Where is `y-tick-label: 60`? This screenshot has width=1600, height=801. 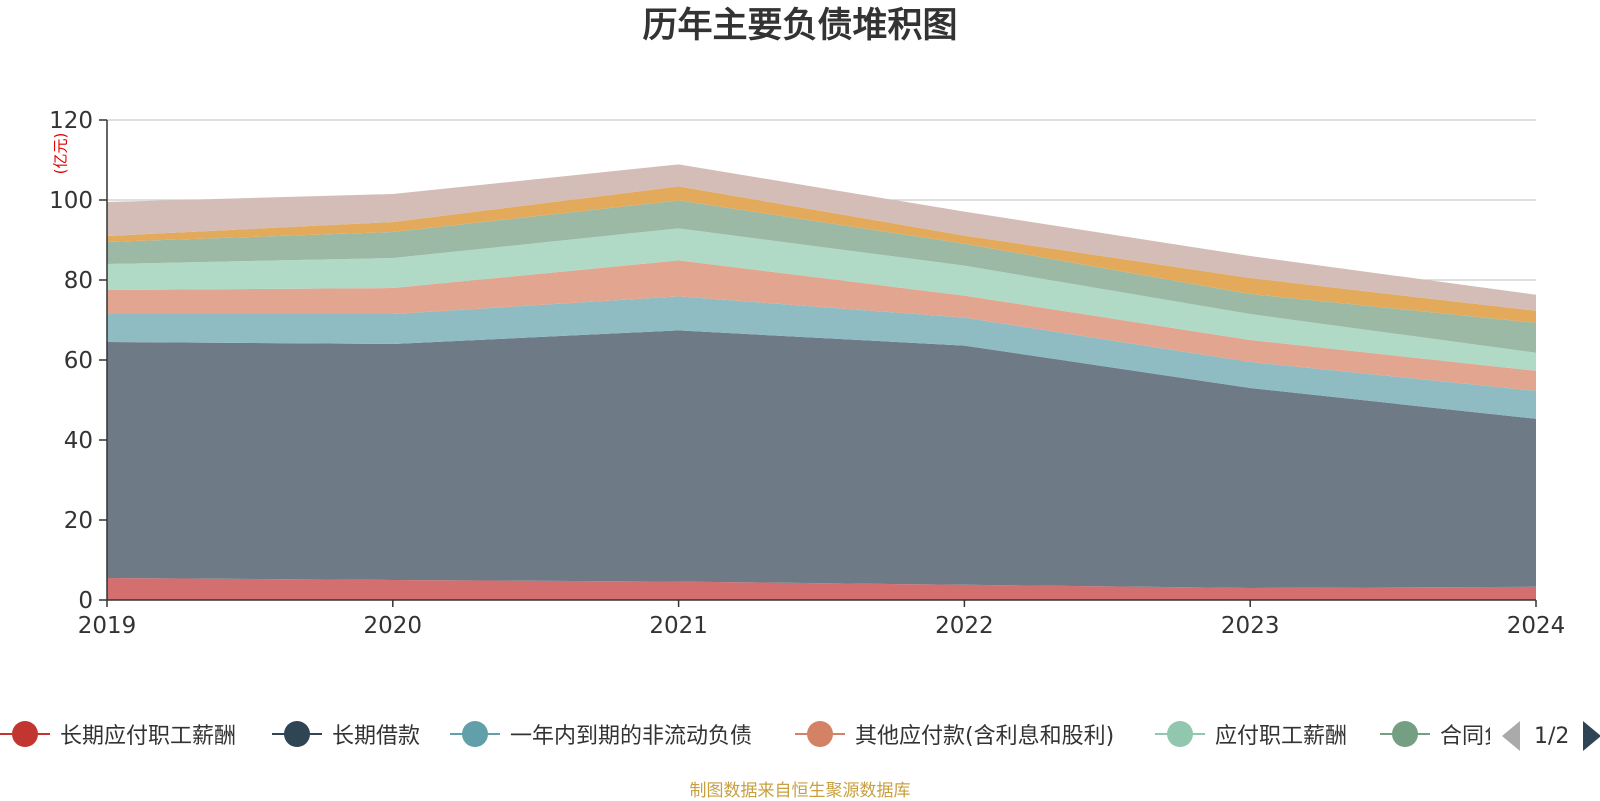
y-tick-label: 60 is located at coordinates (78, 361).